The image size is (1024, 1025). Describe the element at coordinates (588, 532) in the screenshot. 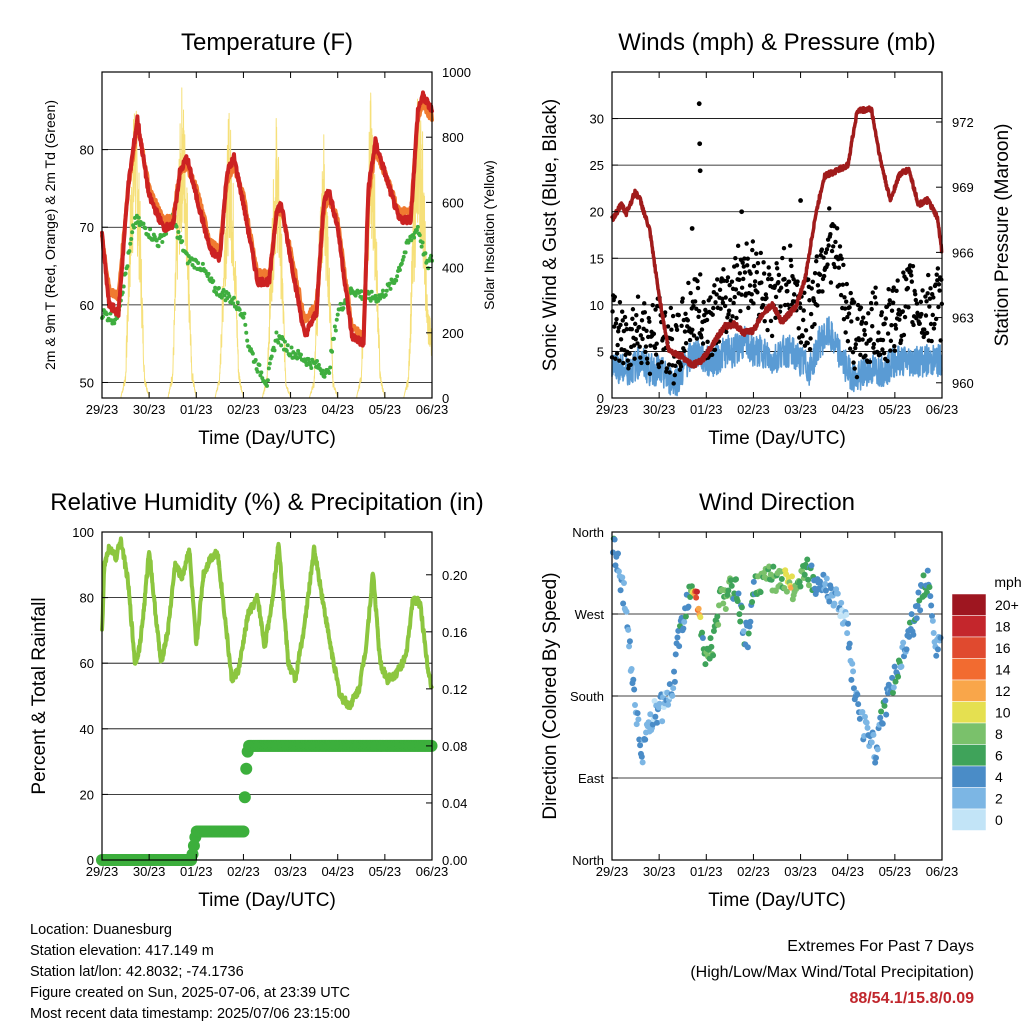

I see `y-tick-label: North` at that location.